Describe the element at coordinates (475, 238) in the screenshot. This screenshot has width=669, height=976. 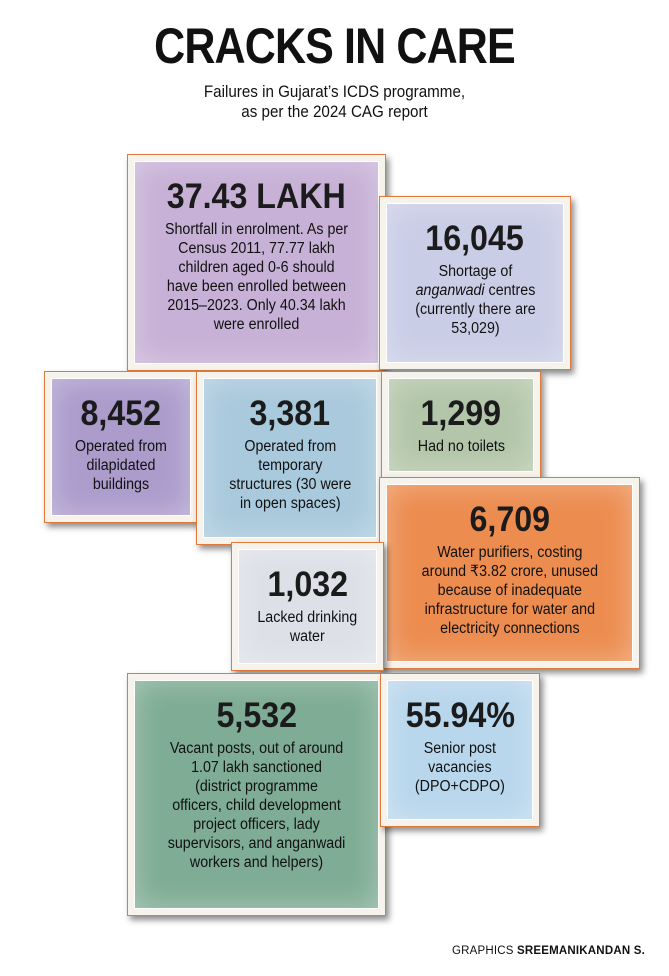
I see `card-value: 16,045` at that location.